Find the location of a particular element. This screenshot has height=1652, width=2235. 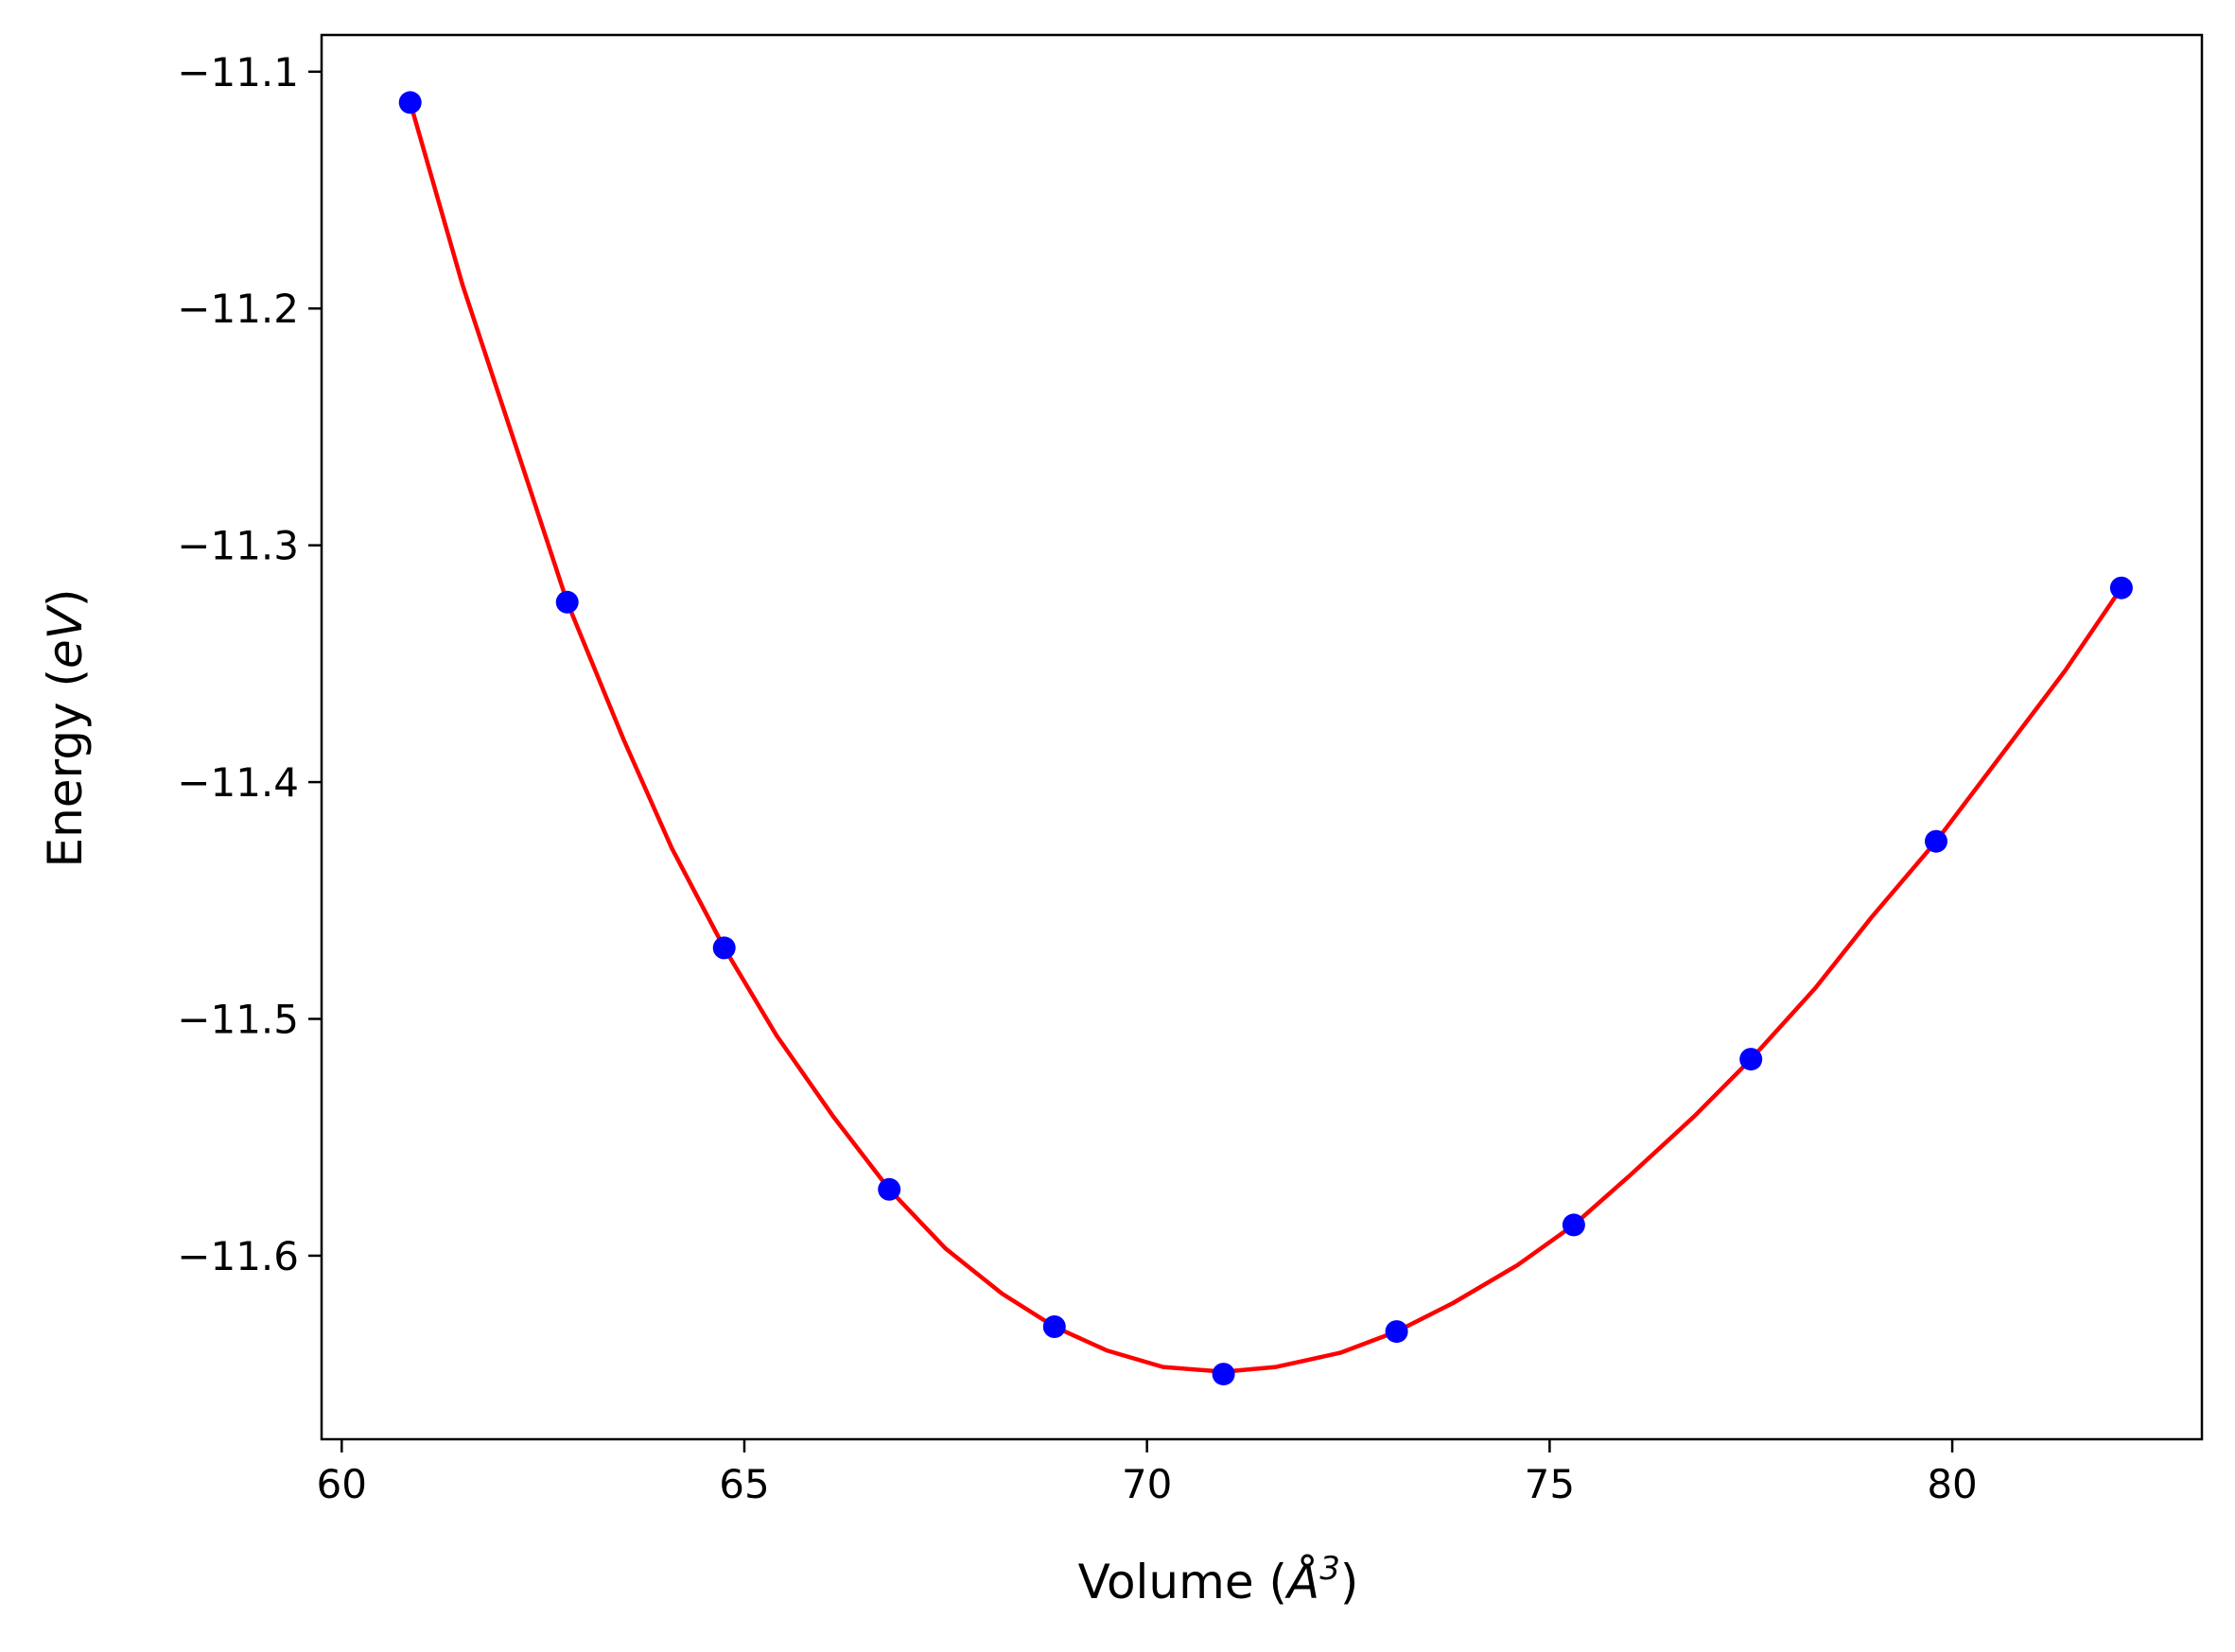

x-tick-label: 80 is located at coordinates (1952, 1484).